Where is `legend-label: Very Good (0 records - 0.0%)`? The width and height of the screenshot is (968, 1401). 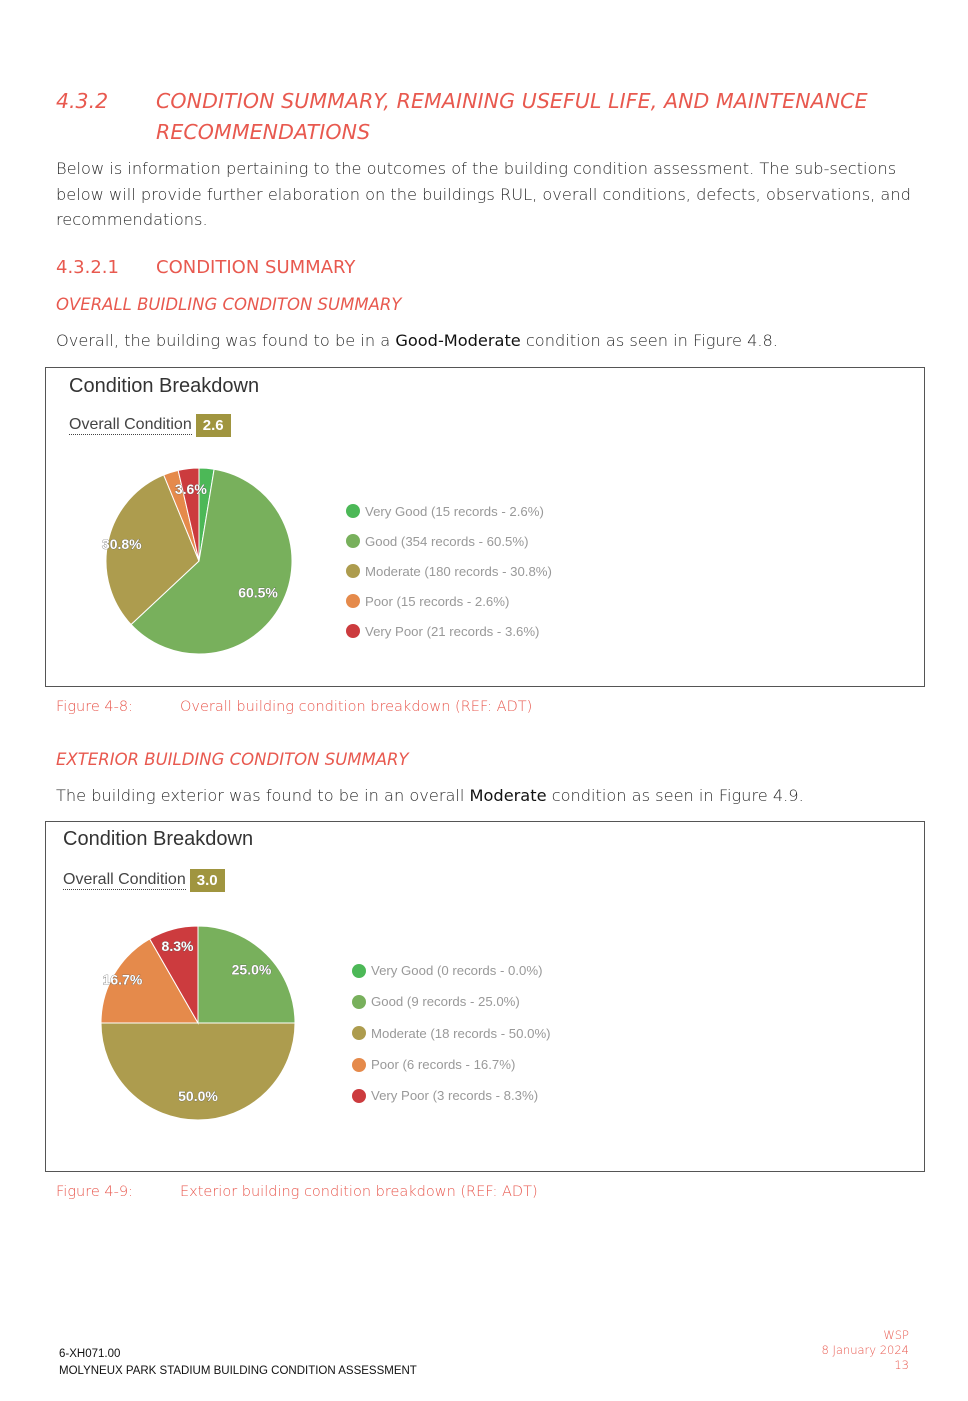
legend-label: Very Good (0 records - 0.0%) is located at coordinates (457, 971).